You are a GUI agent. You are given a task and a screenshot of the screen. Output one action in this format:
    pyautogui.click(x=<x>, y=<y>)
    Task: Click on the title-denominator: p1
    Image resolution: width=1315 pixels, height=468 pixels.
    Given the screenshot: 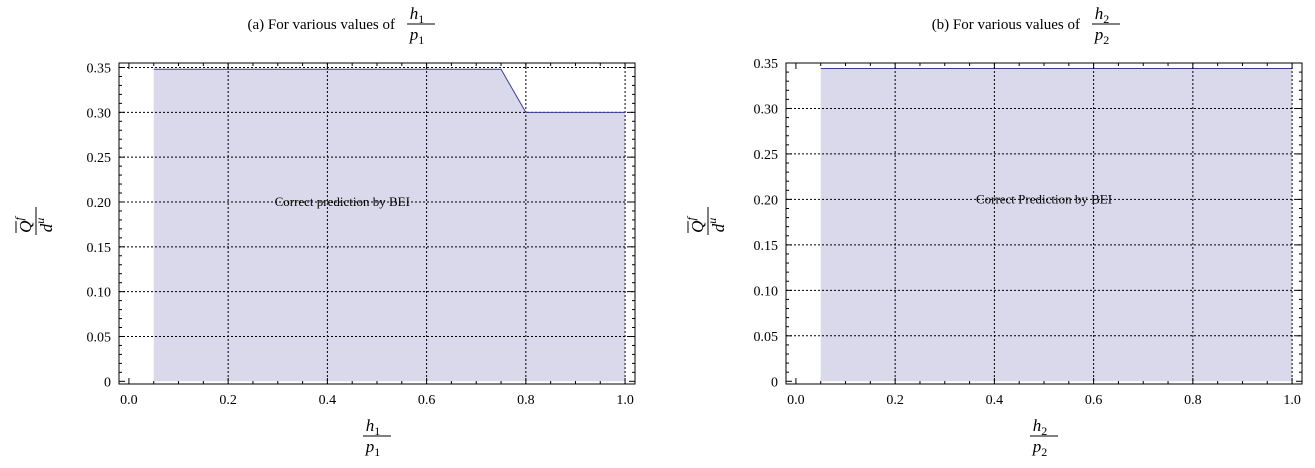 What is the action you would take?
    pyautogui.click(x=417, y=36)
    